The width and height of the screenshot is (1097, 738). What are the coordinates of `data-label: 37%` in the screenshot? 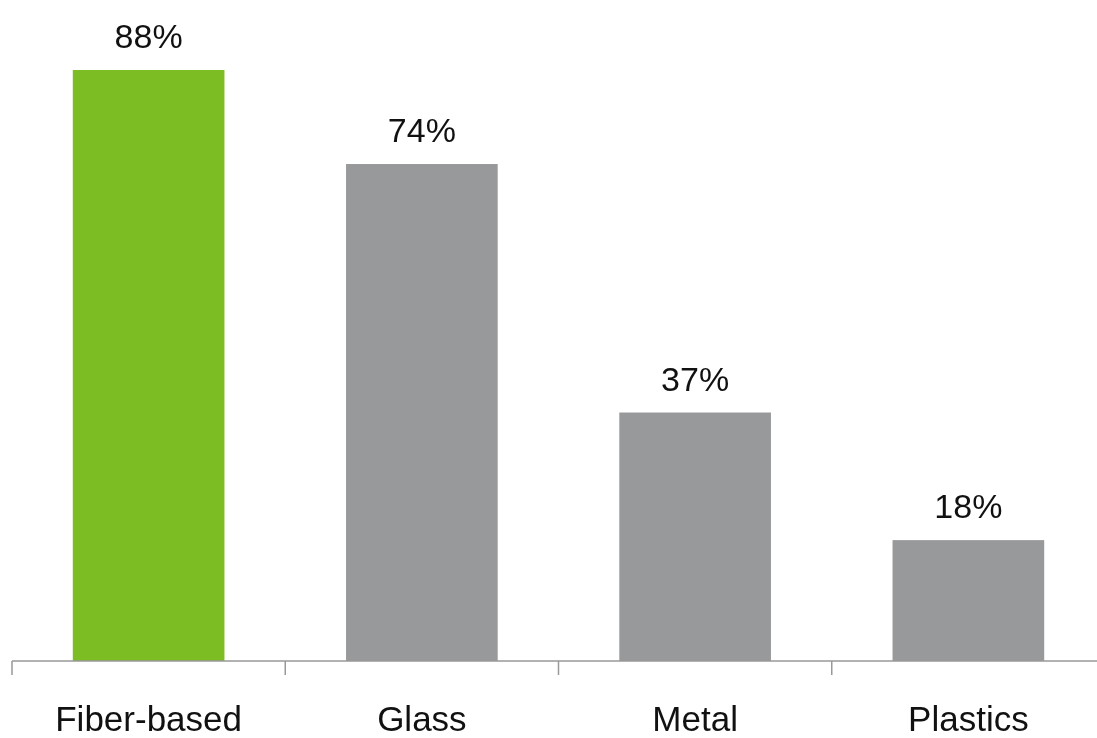 It's located at (695, 378).